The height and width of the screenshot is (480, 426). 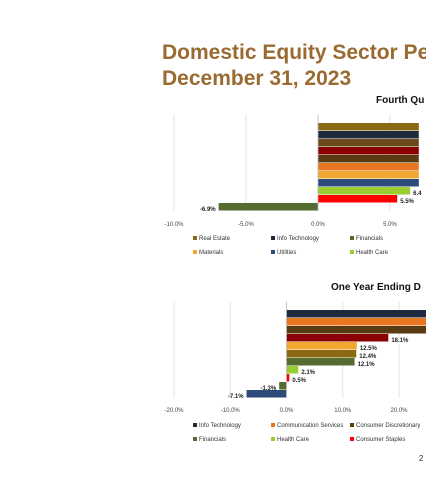 I want to click on chart-title: One Year Ending D, so click(x=376, y=287).